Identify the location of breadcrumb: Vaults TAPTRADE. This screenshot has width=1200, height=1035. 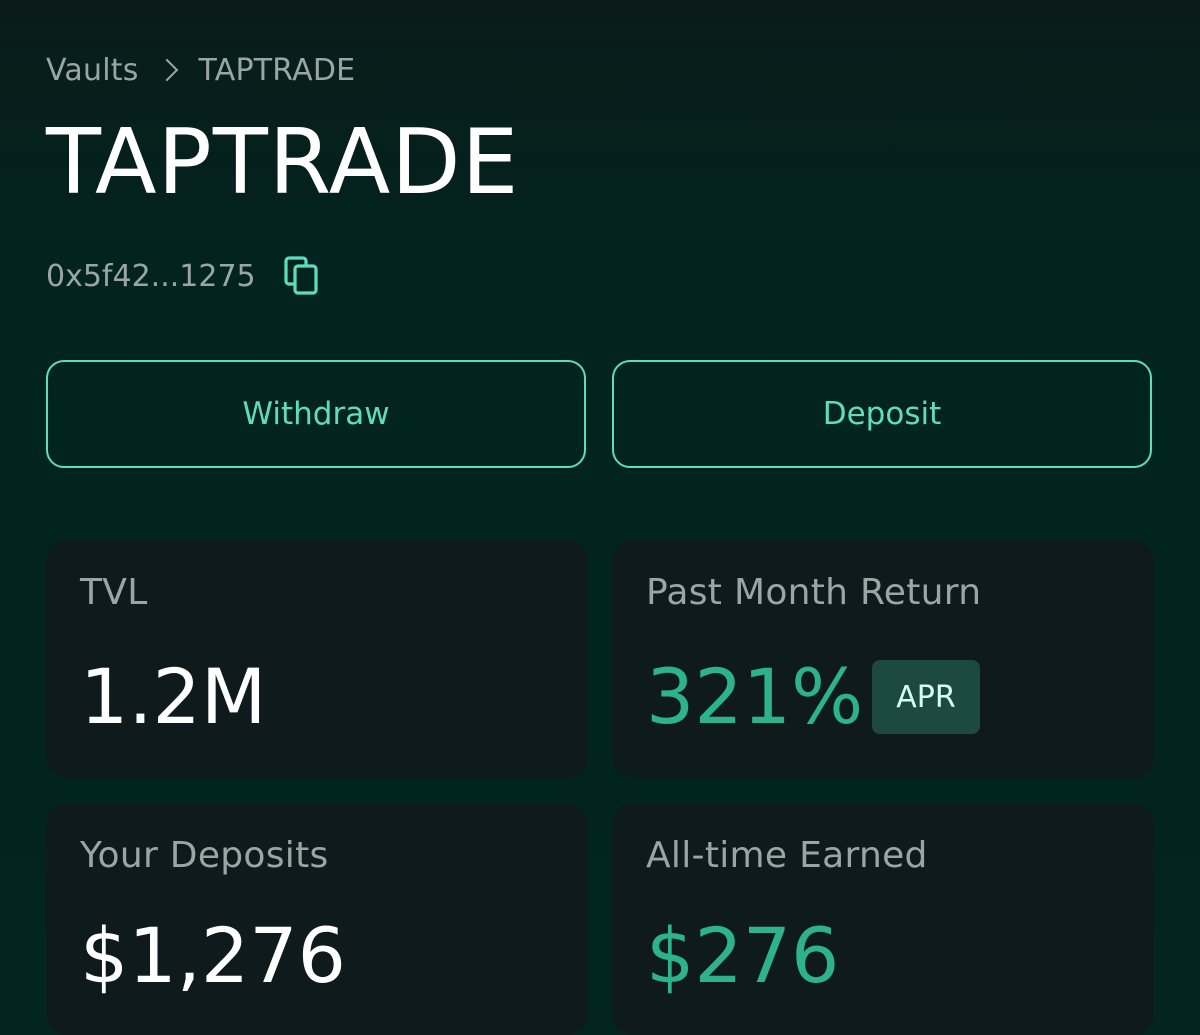
(200, 70).